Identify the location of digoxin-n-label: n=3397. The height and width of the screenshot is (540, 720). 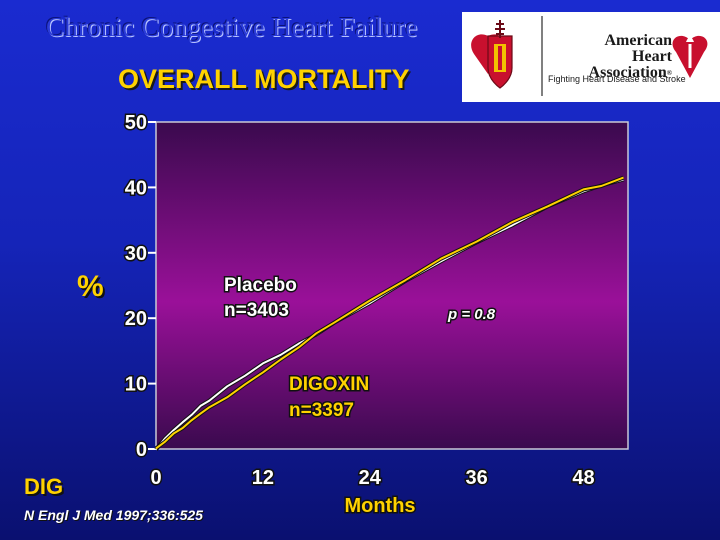
(321, 410).